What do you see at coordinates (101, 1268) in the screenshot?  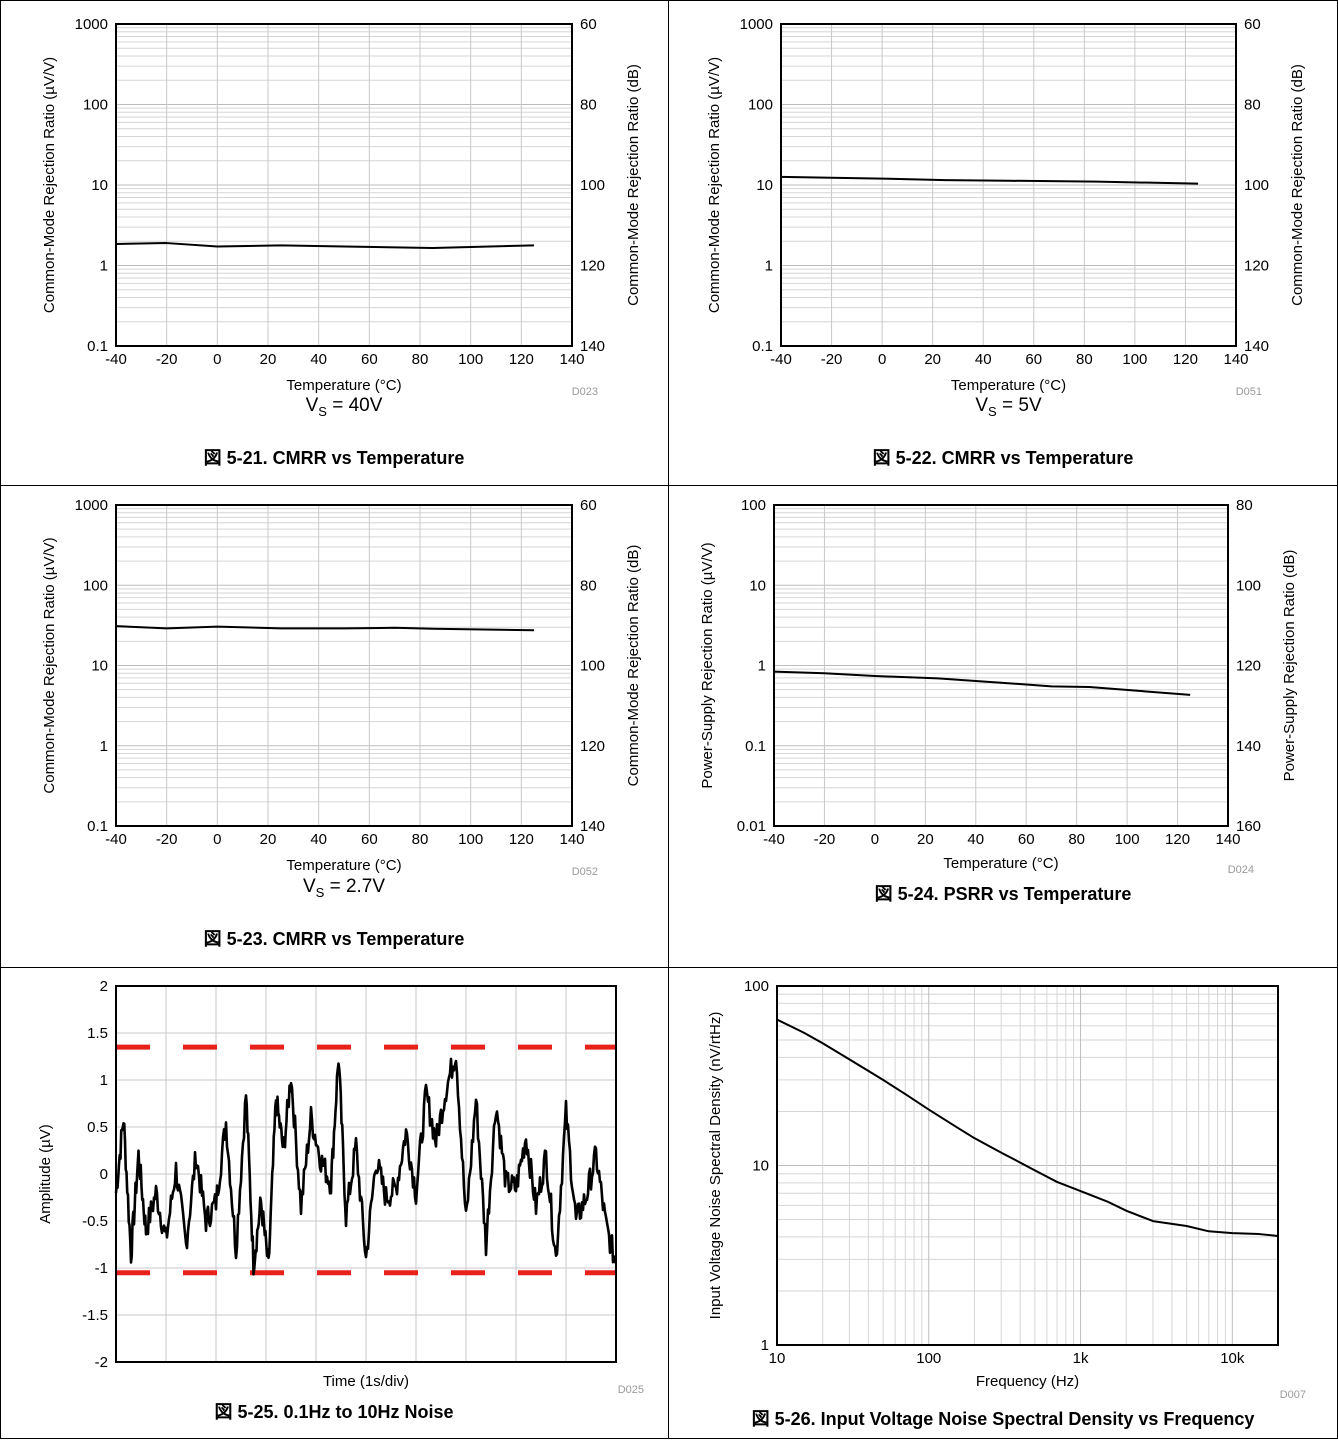 I see `y-tick-label: -1` at bounding box center [101, 1268].